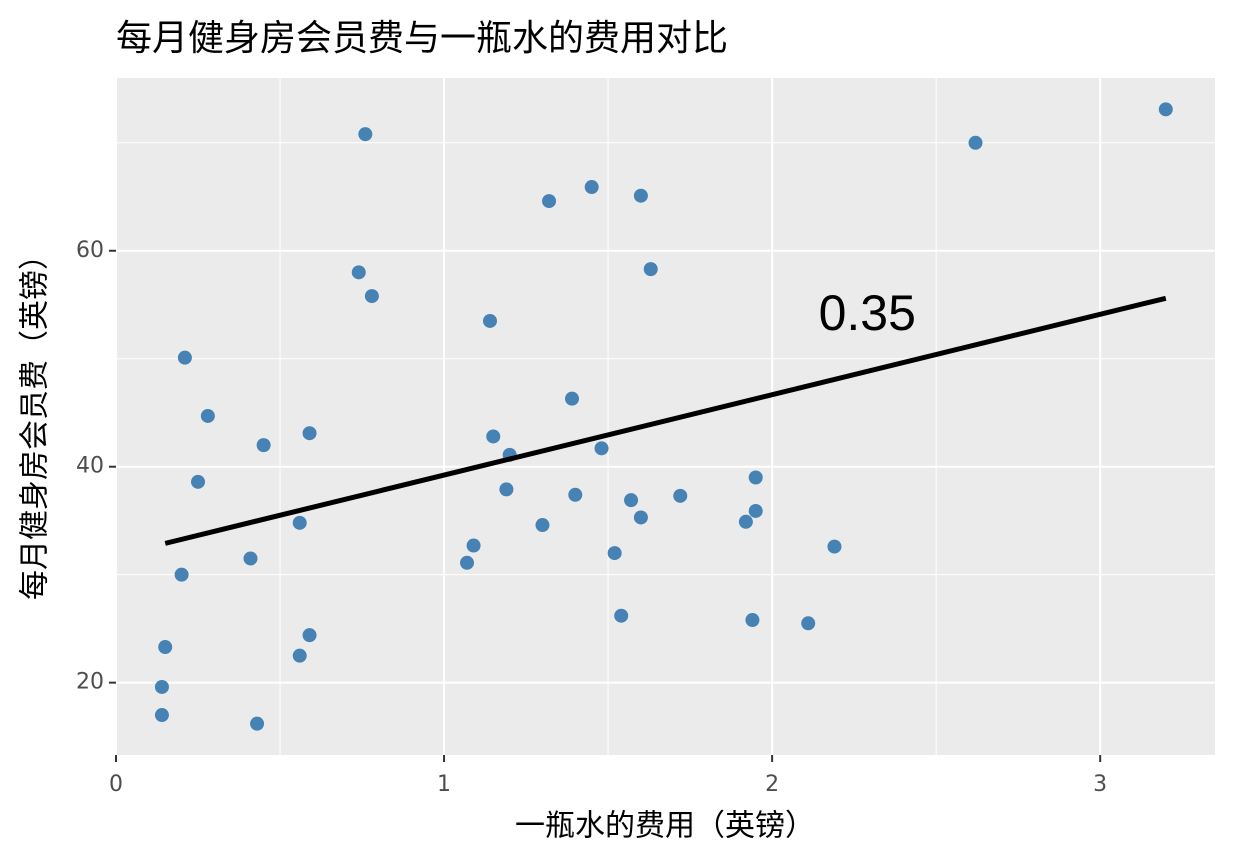 The height and width of the screenshot is (864, 1234). What do you see at coordinates (867, 313) in the screenshot?
I see `annotation: 0.35` at bounding box center [867, 313].